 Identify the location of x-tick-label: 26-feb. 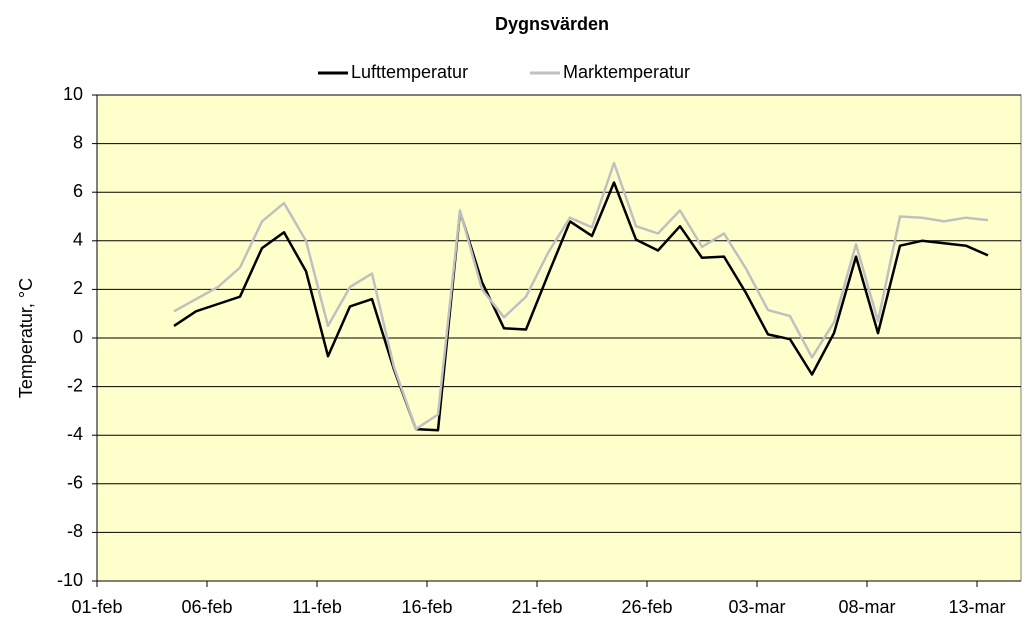
(646, 607).